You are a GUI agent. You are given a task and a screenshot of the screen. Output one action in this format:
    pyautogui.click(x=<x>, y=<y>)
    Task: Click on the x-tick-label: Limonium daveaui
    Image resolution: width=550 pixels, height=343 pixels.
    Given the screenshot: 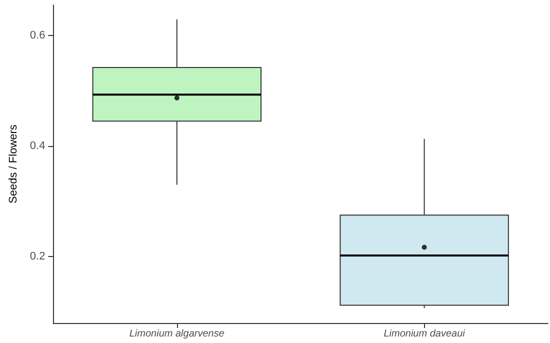 What is the action you would take?
    pyautogui.click(x=425, y=334)
    